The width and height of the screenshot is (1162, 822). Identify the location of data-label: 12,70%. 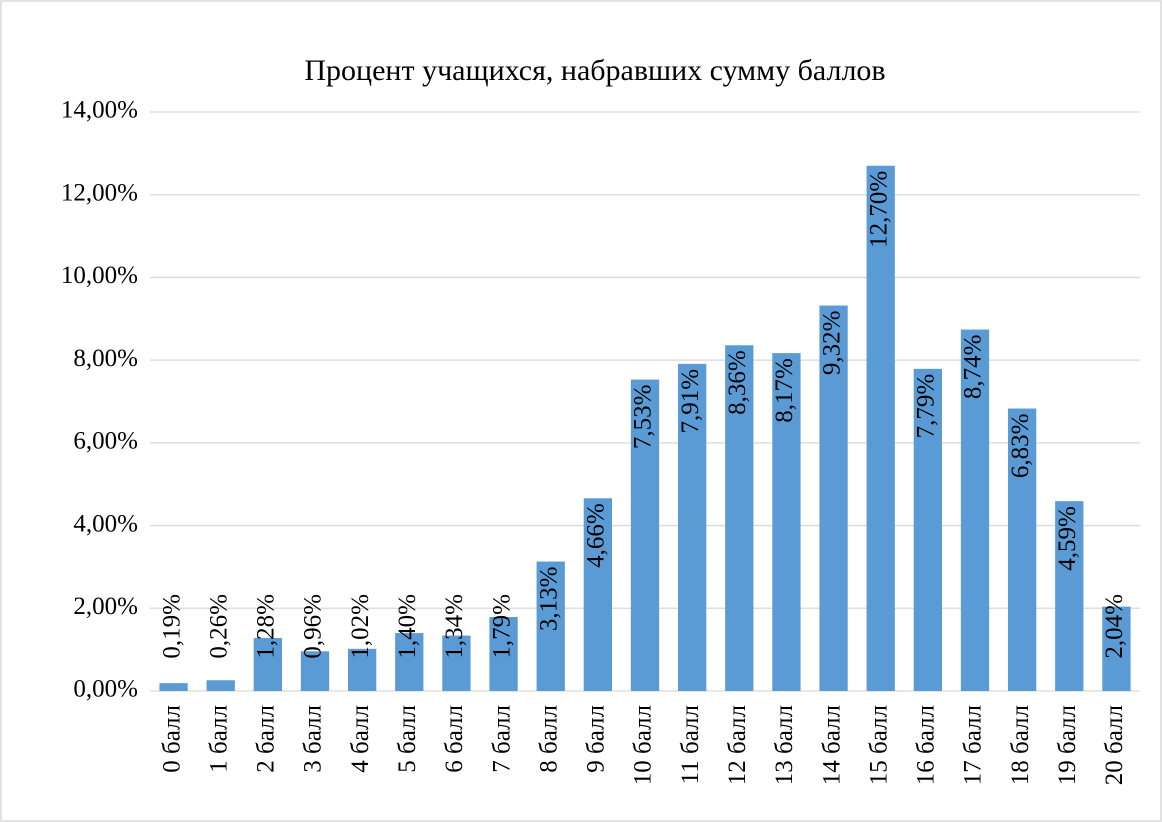
(878, 209).